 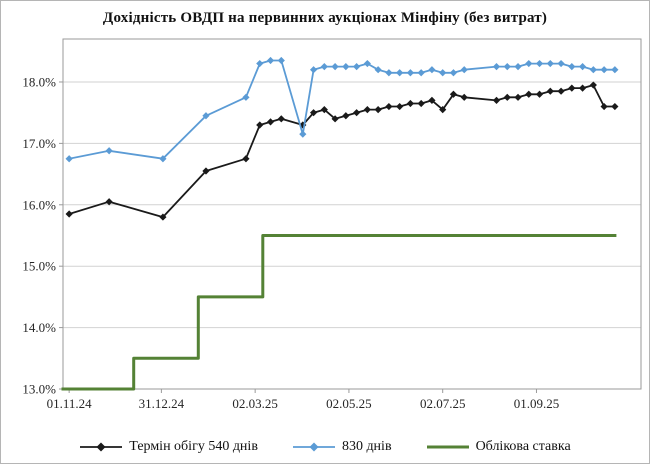 I want to click on y-tick-label: 14.0%, so click(x=39, y=327).